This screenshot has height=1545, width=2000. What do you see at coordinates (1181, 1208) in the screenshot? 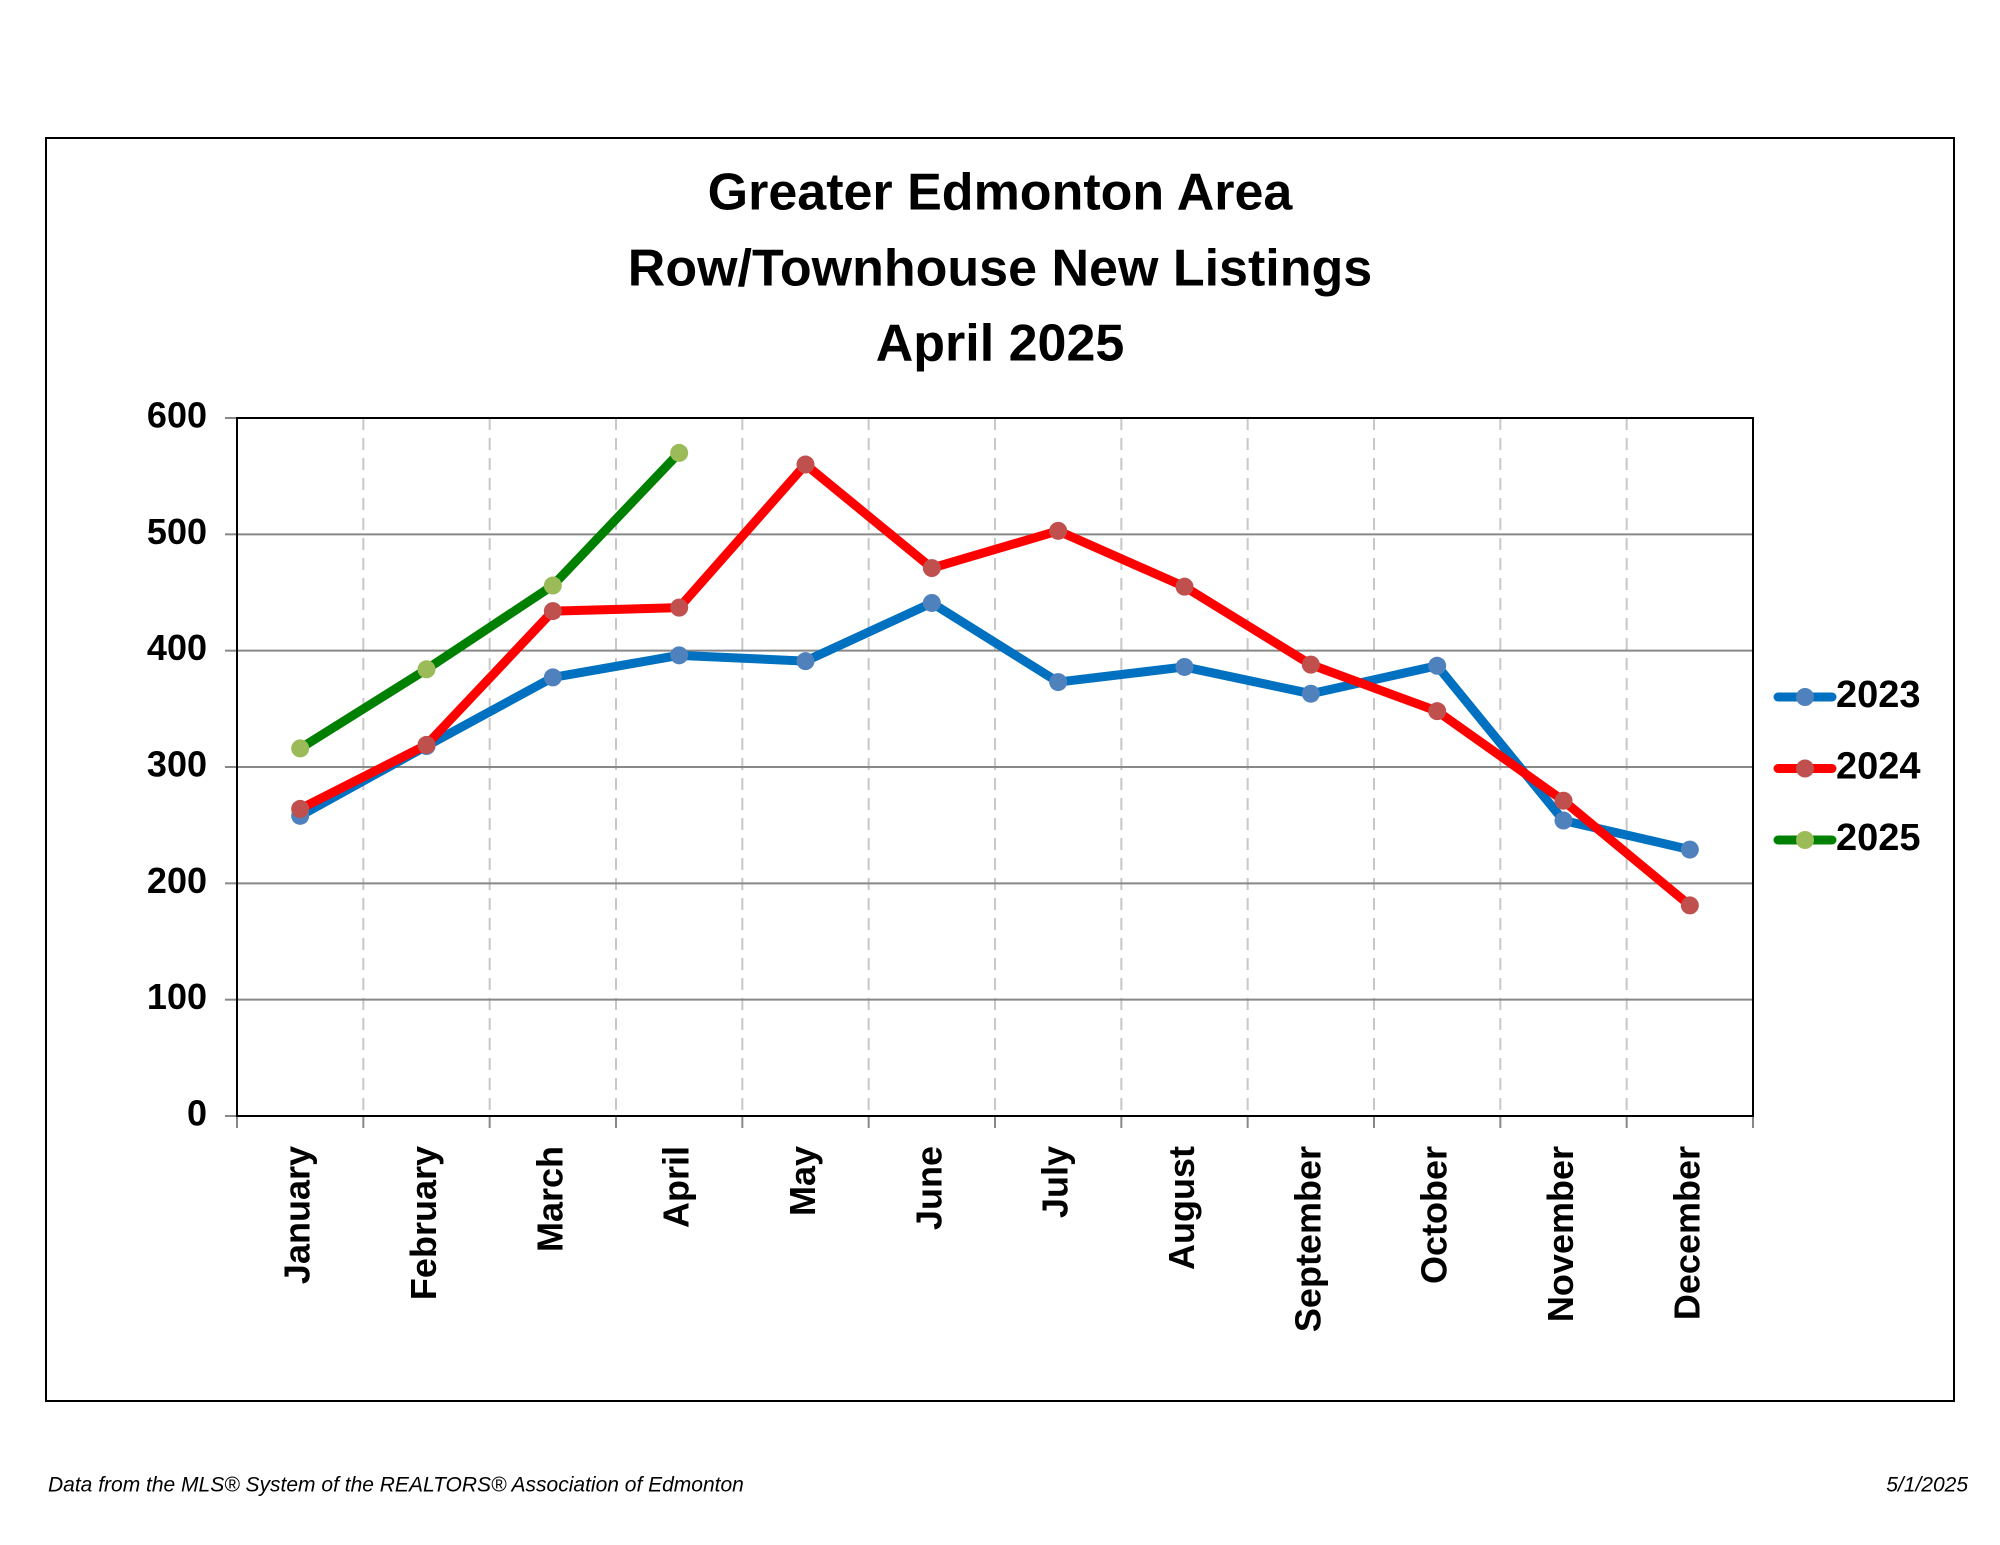
I see `x-tick-label: August` at bounding box center [1181, 1208].